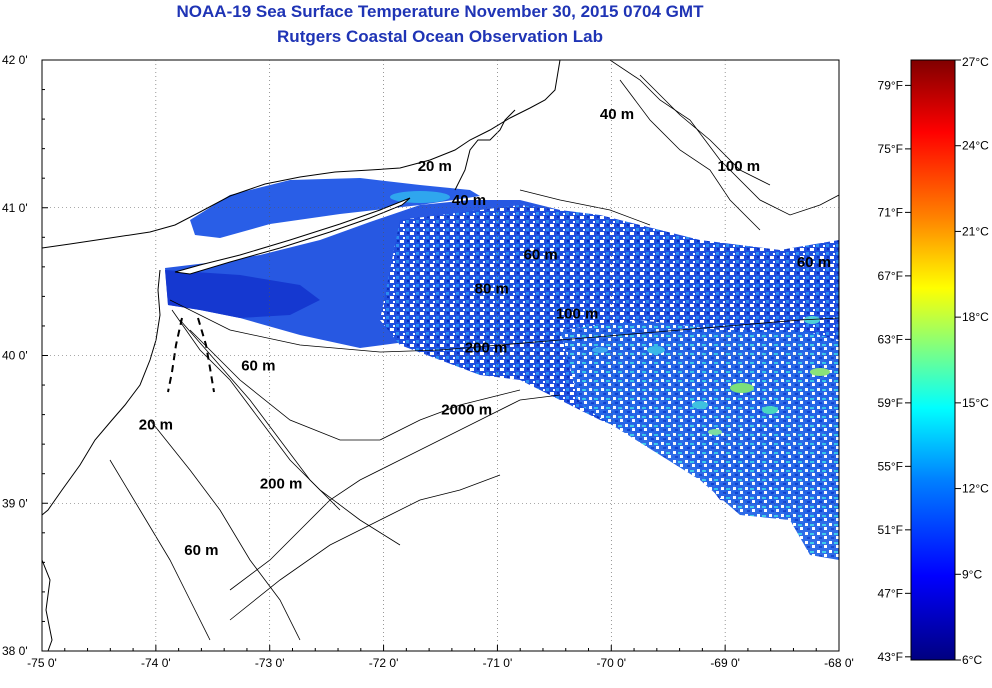 The image size is (992, 688). Describe the element at coordinates (292, 236) in the screenshot. I see `coastline-long-island` at that location.